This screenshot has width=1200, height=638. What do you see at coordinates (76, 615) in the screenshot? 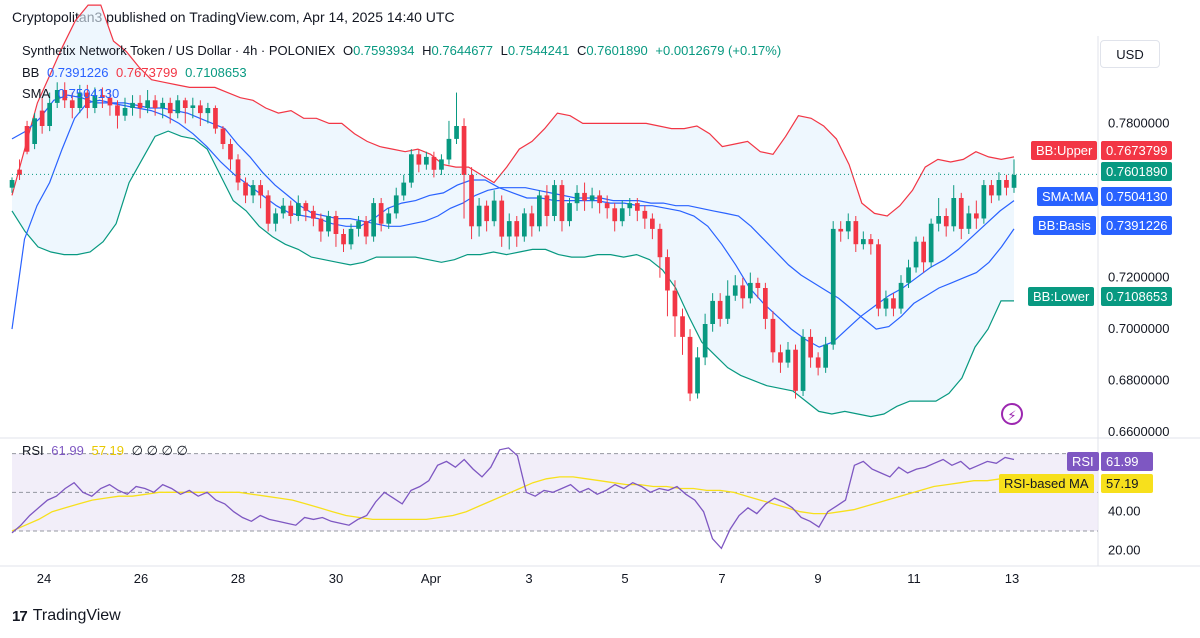
I see `tradingview-brand: TradingView` at bounding box center [76, 615].